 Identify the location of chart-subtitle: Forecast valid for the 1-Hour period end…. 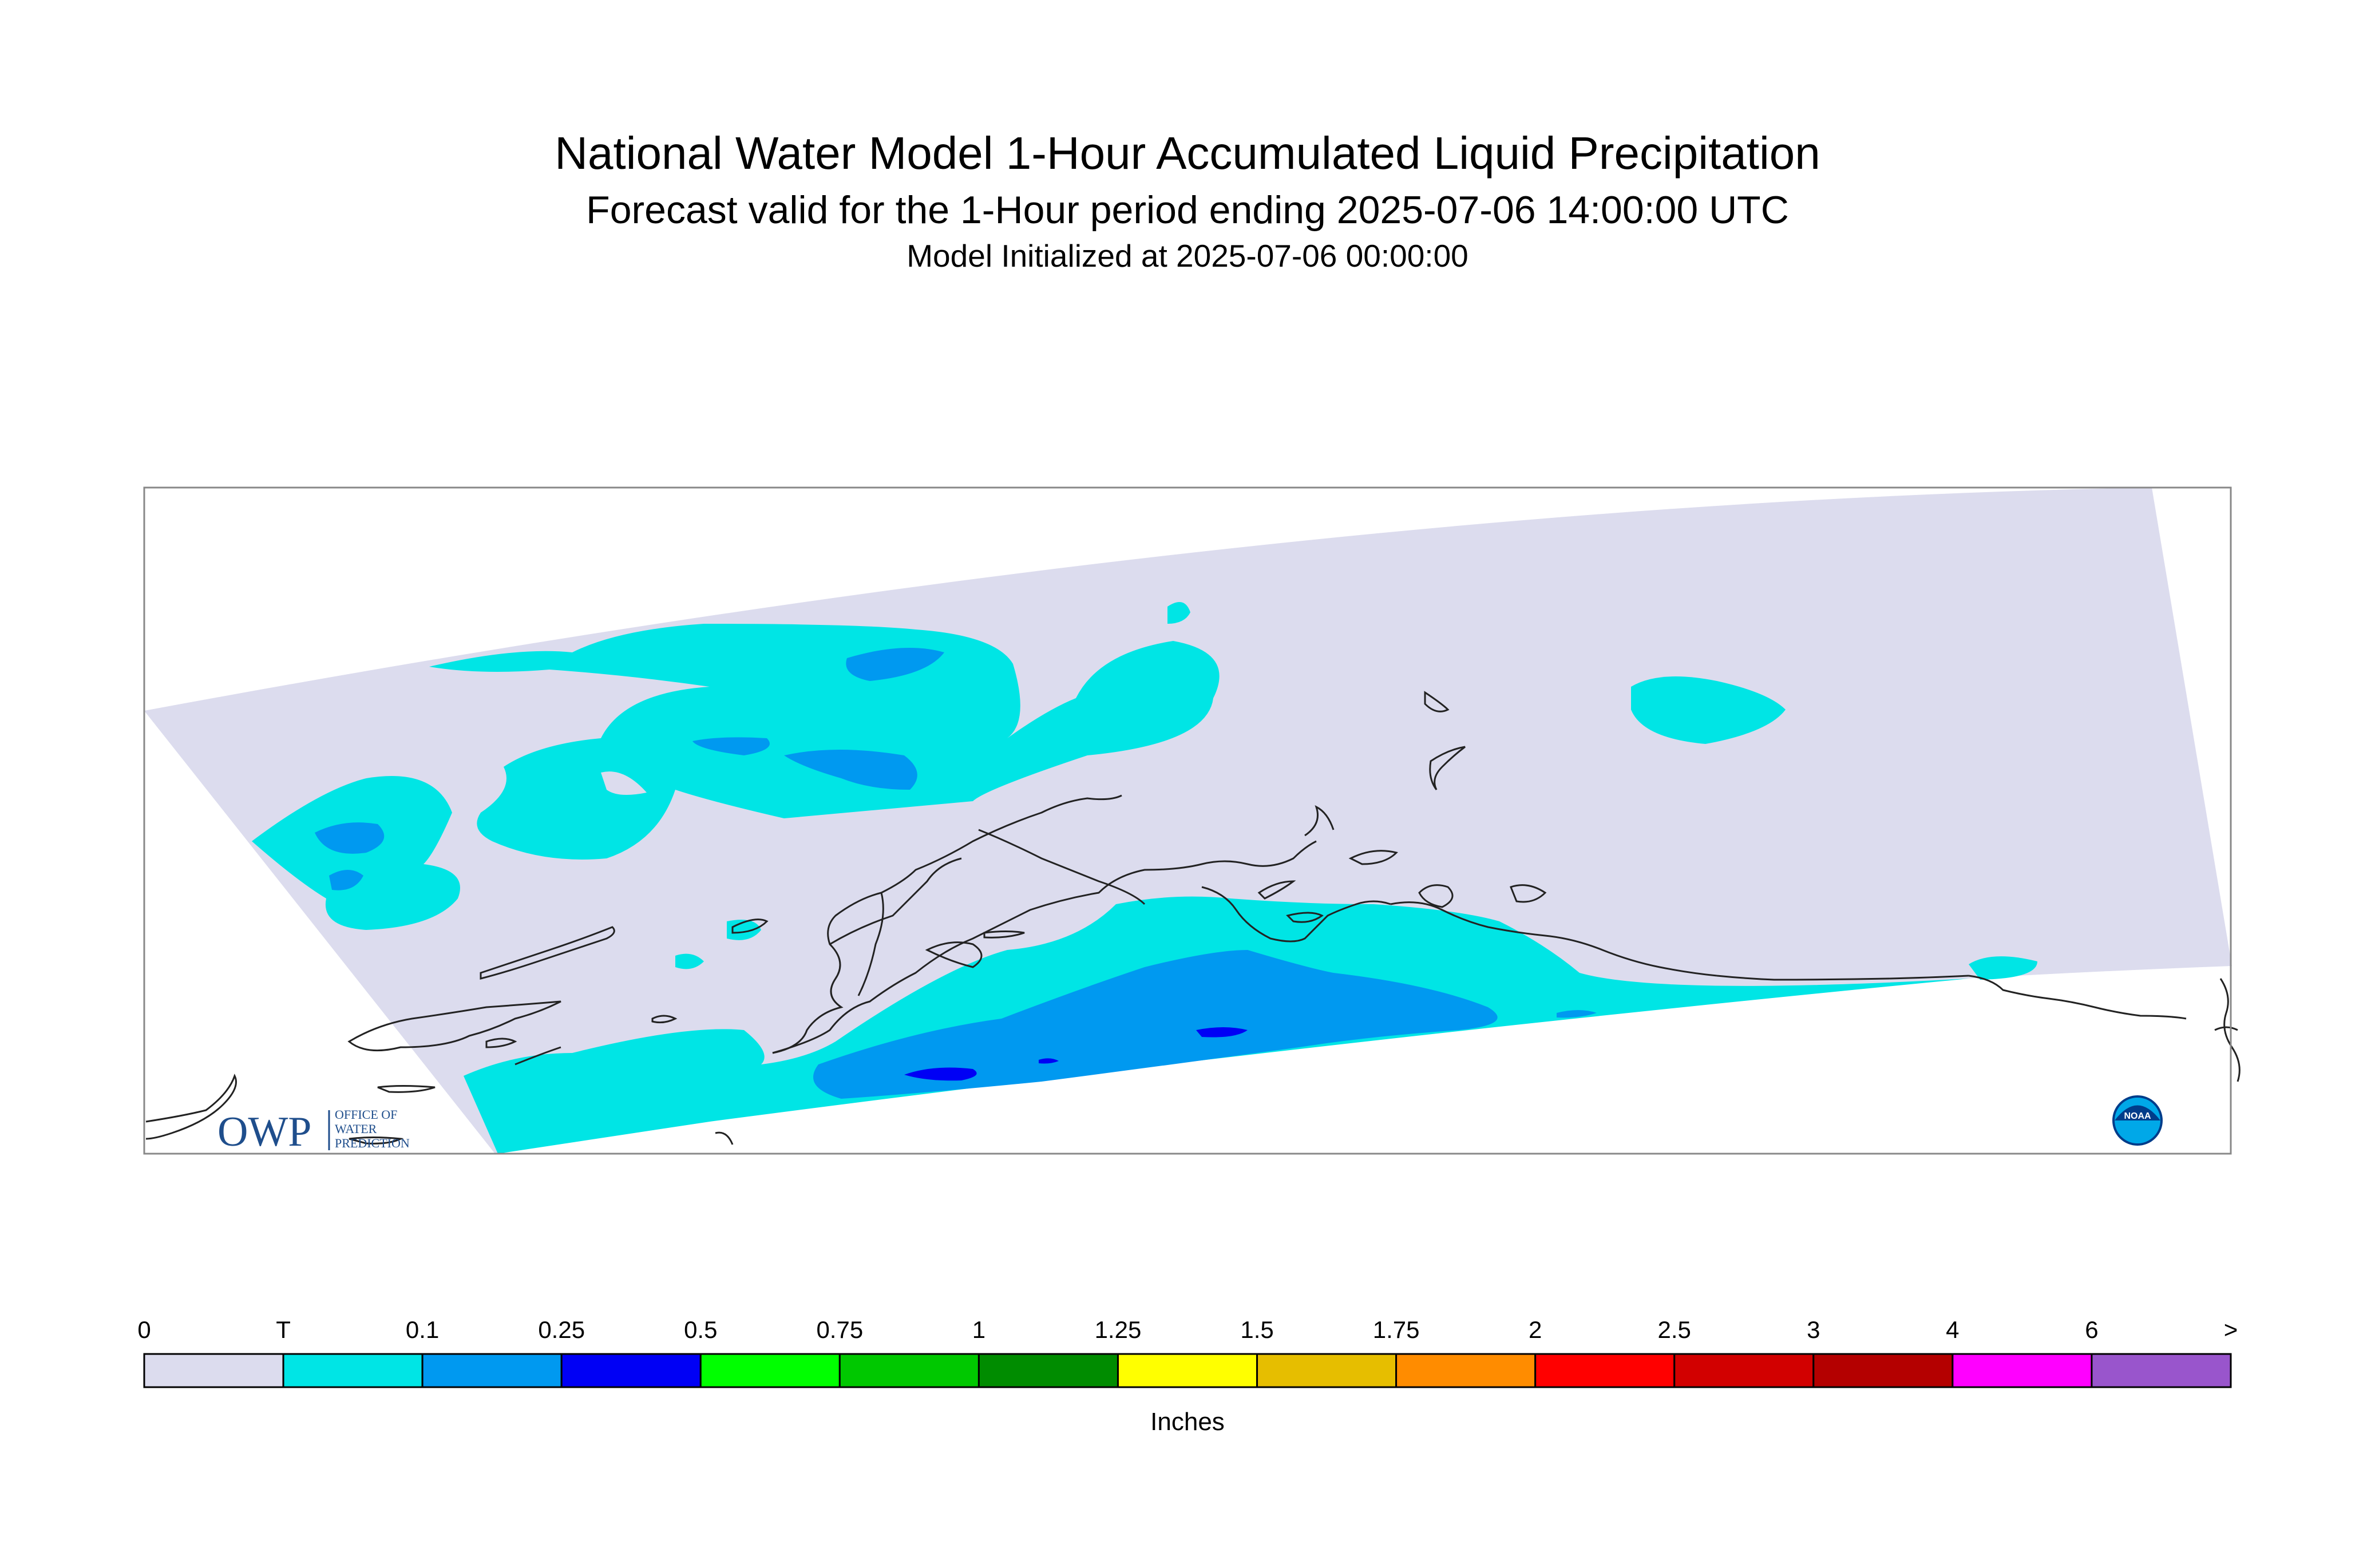
(1187, 210).